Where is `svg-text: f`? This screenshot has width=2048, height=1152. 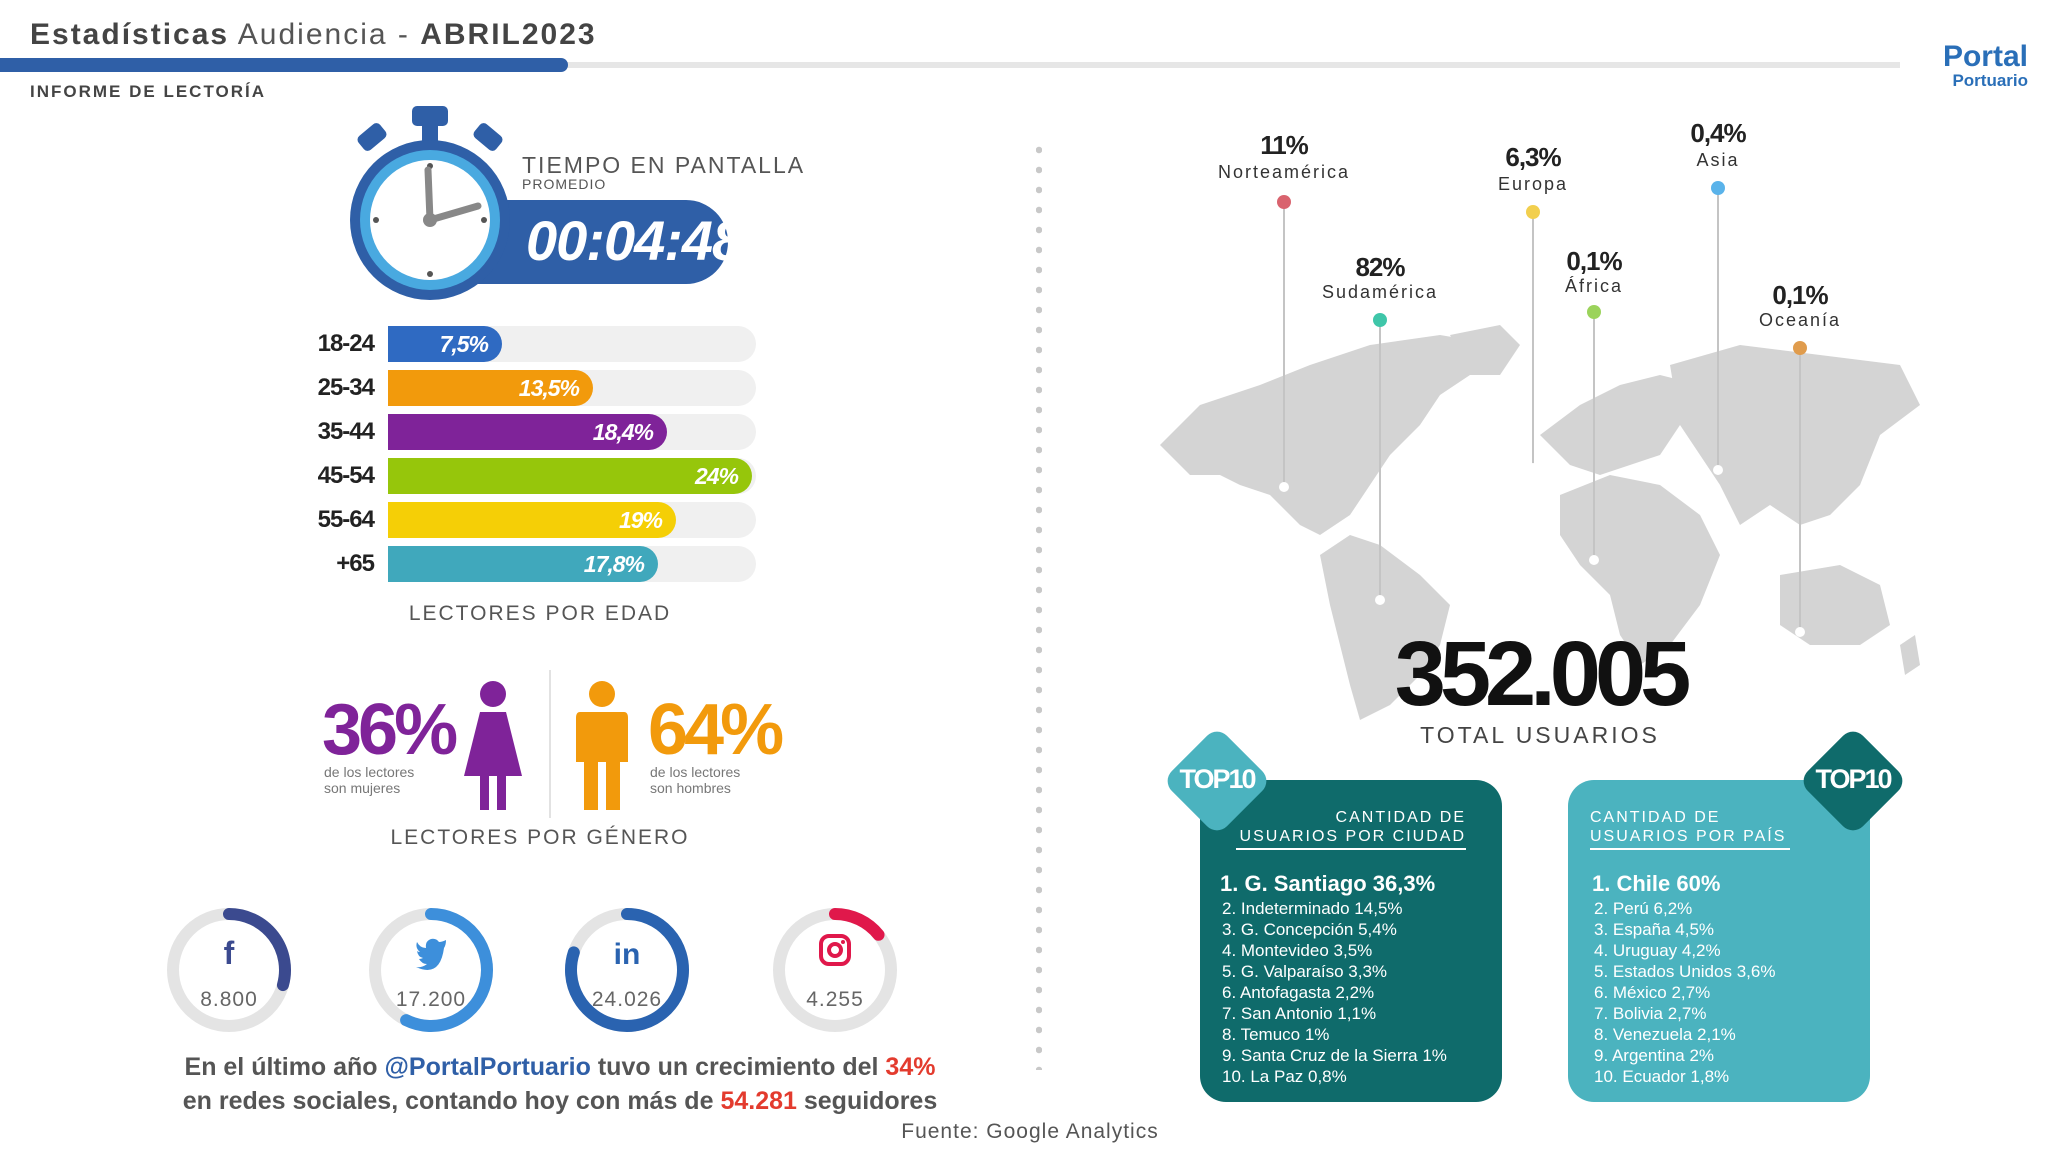
svg-text: f is located at coordinates (229, 953).